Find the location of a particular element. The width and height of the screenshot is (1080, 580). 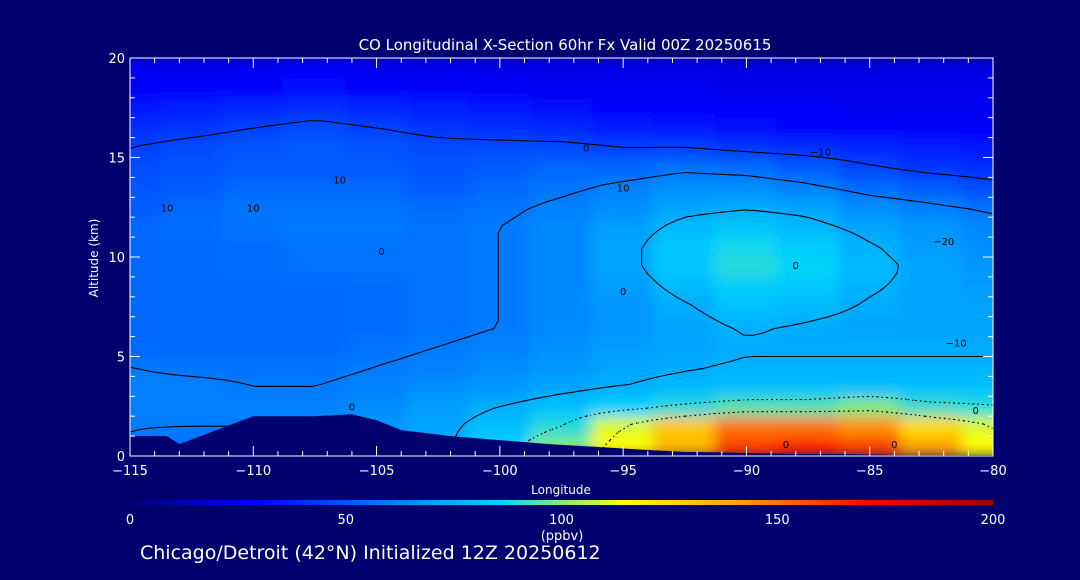

x-tick-label: −90 is located at coordinates (746, 471).